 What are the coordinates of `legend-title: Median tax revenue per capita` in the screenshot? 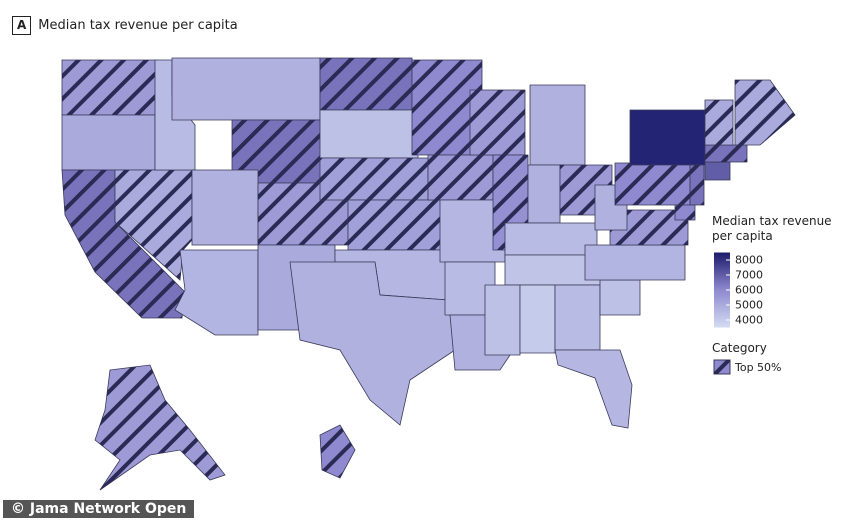 It's located at (772, 228).